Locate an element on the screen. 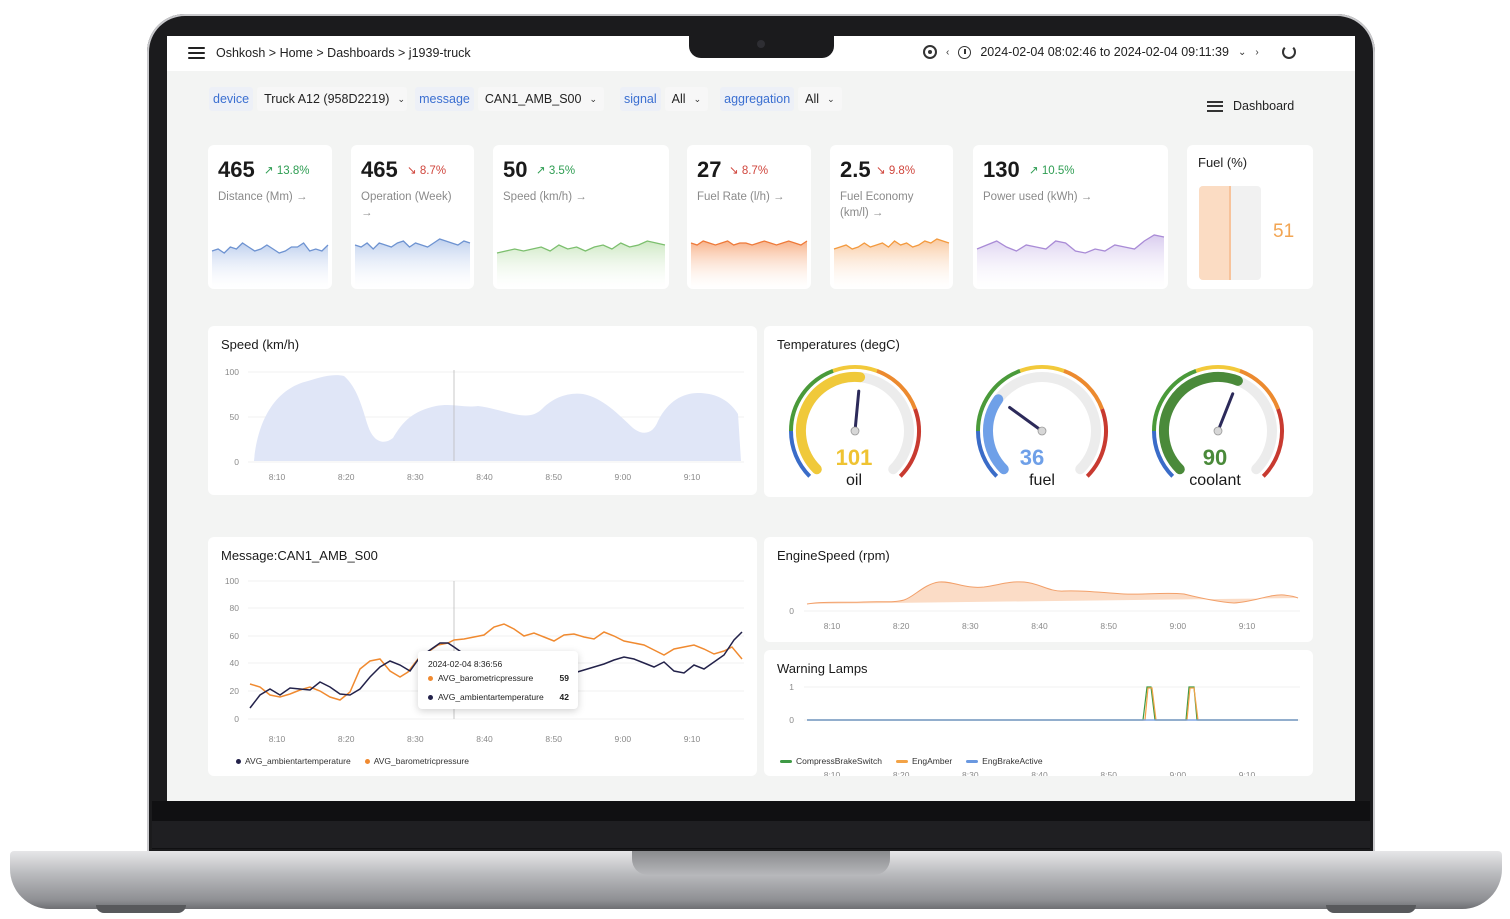 Image resolution: width=1510 pixels, height=919 pixels. dashboard-button: Dashboard is located at coordinates (1250, 106).